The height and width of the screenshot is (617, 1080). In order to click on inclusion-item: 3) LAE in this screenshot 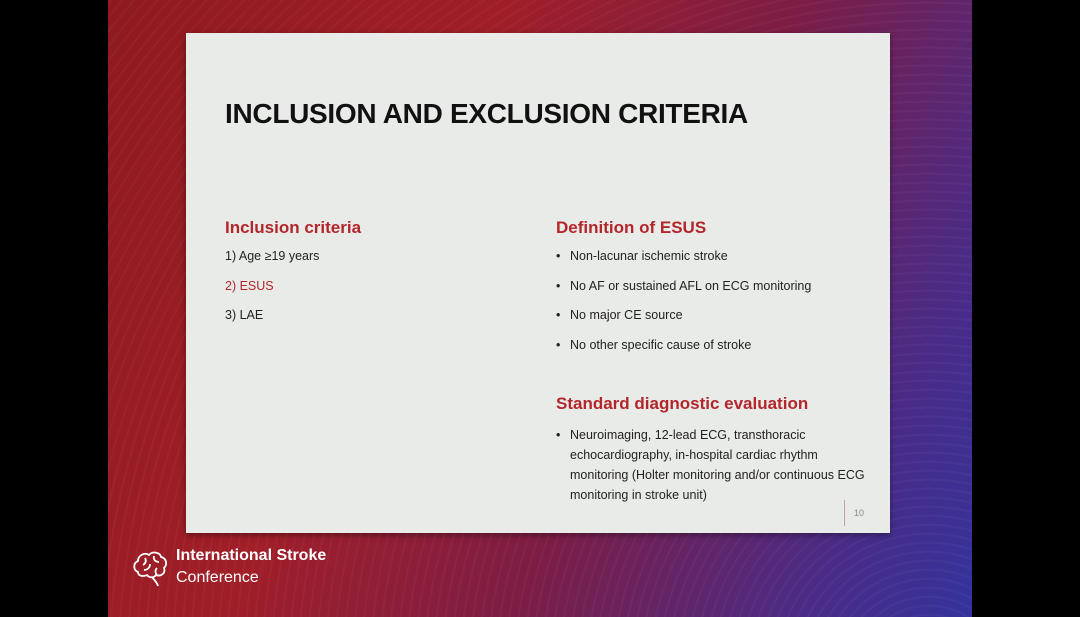, I will do `click(244, 315)`.